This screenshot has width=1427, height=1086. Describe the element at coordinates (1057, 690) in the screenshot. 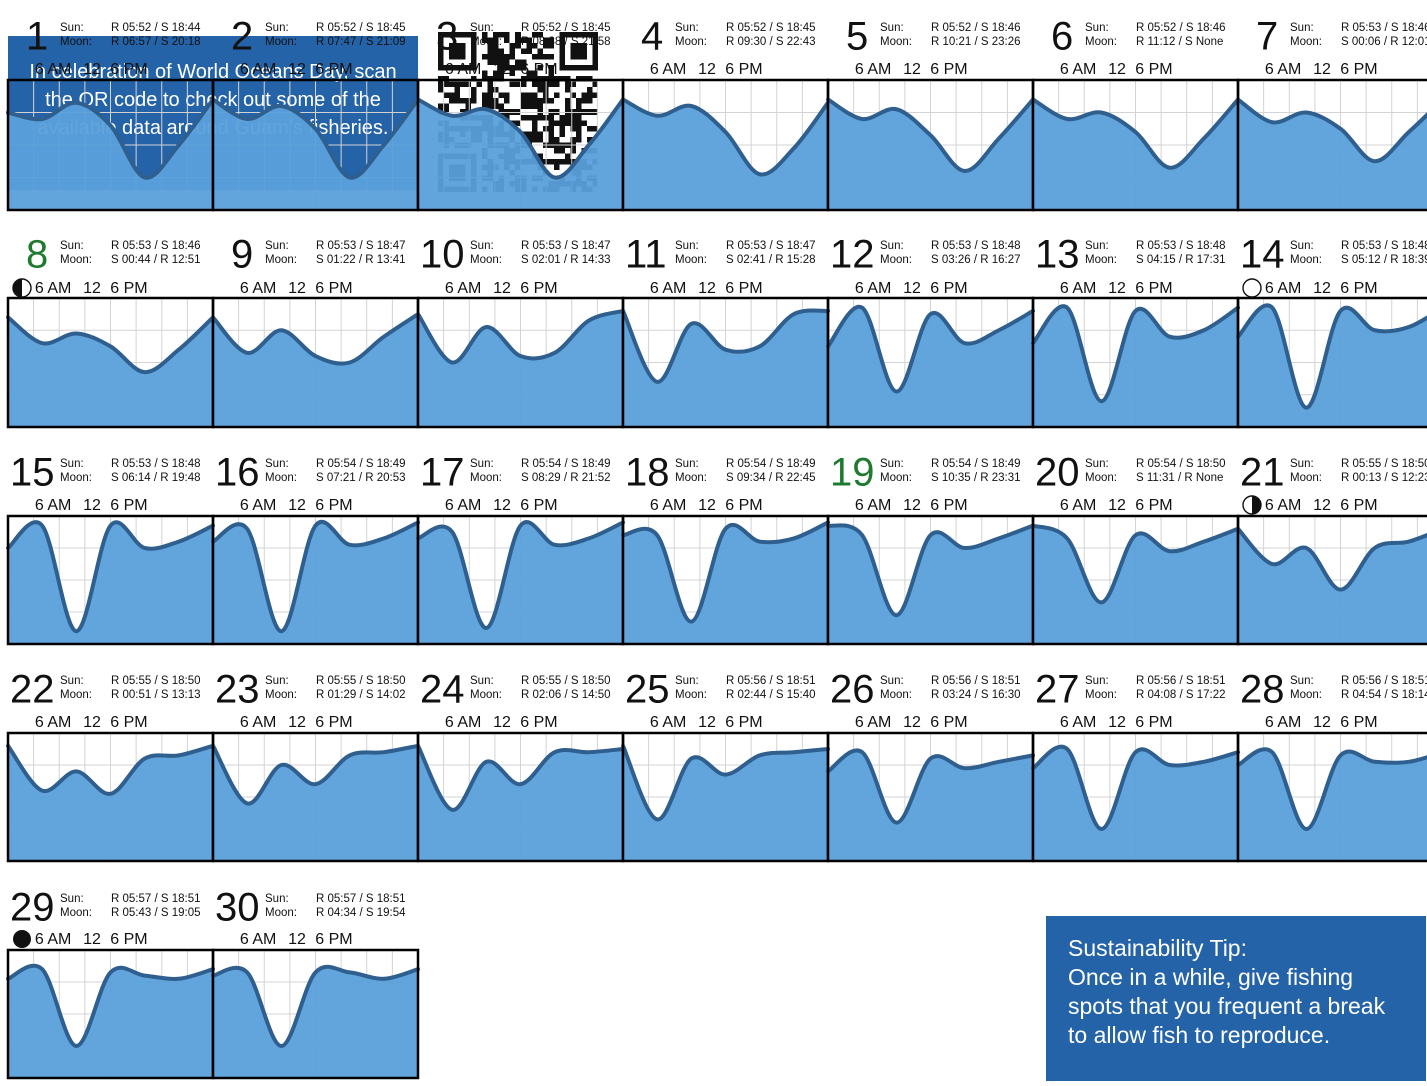

I see `day-number: 27` at that location.